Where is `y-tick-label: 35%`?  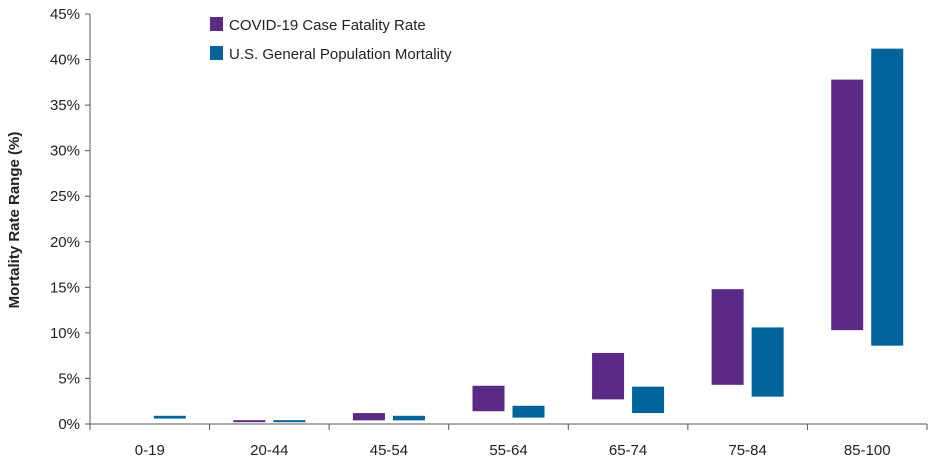
y-tick-label: 35% is located at coordinates (65, 105).